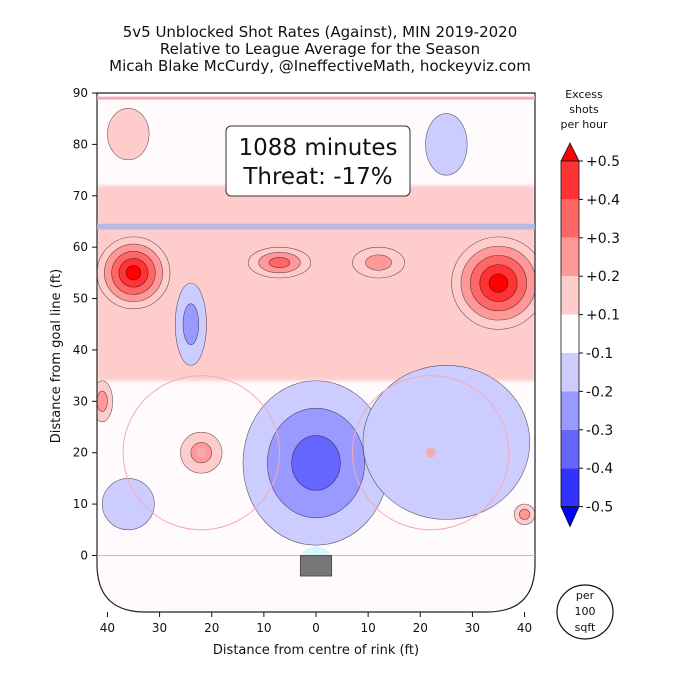 Image resolution: width=677 pixels, height=678 pixels. What do you see at coordinates (316, 566) in the screenshot?
I see `goal-net` at bounding box center [316, 566].